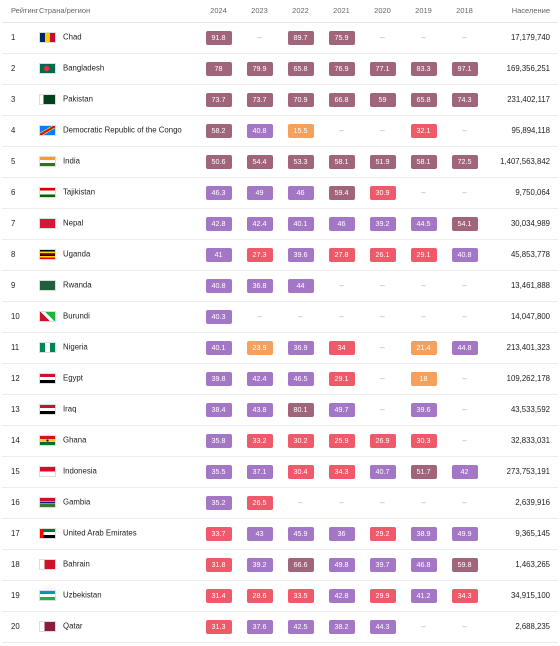  What do you see at coordinates (70, 409) in the screenshot?
I see `country-name: Iraq` at bounding box center [70, 409].